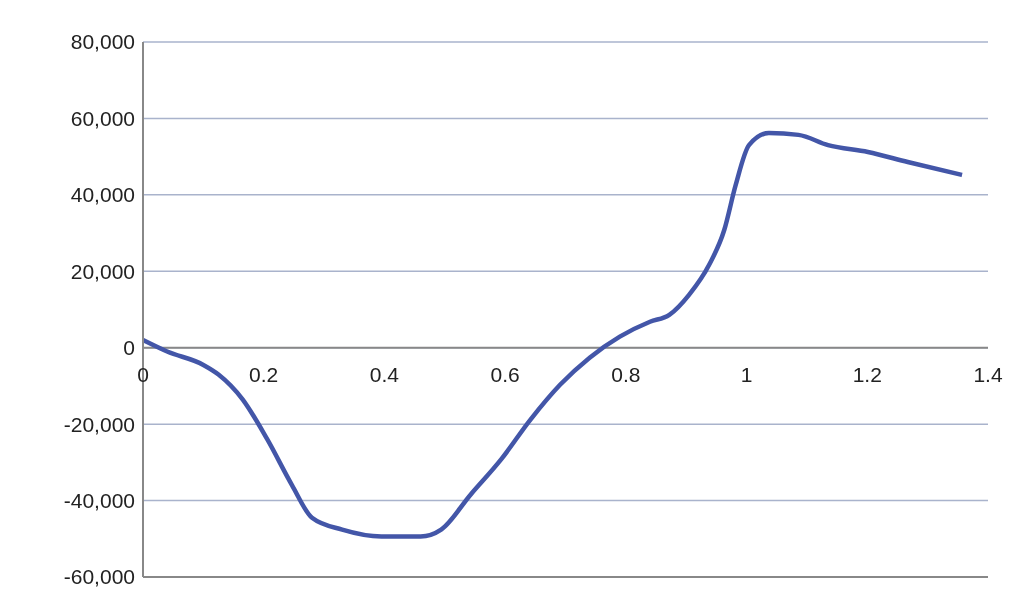 The height and width of the screenshot is (603, 1032). Describe the element at coordinates (505, 374) in the screenshot. I see `x-tick-label: 0.6` at that location.